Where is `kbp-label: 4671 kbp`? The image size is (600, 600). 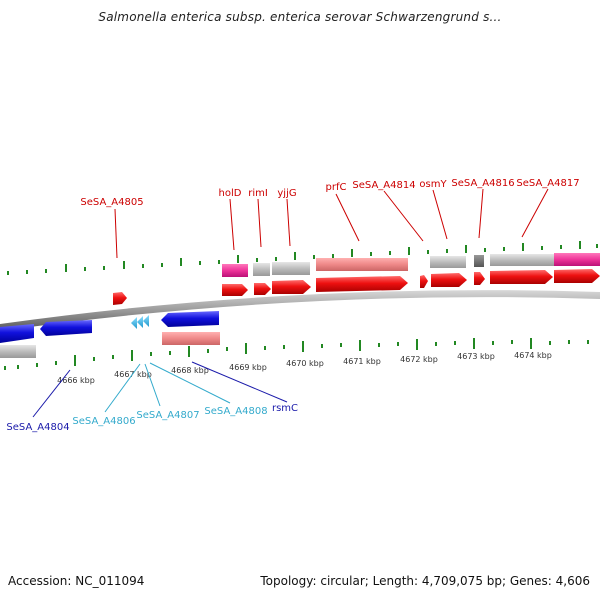 kbp-label: 4671 kbp is located at coordinates (362, 361).